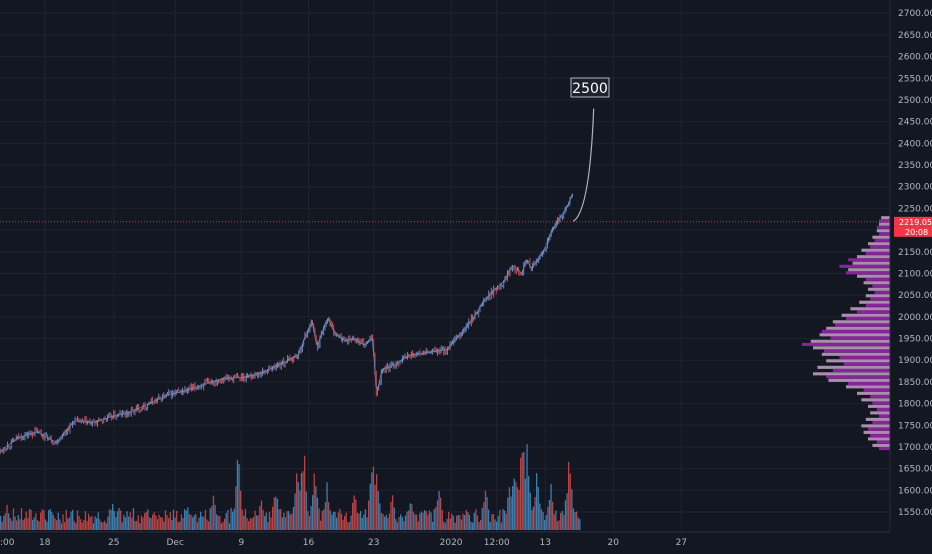 The width and height of the screenshot is (932, 554). What do you see at coordinates (113, 543) in the screenshot?
I see `time-tick-label: 25` at bounding box center [113, 543].